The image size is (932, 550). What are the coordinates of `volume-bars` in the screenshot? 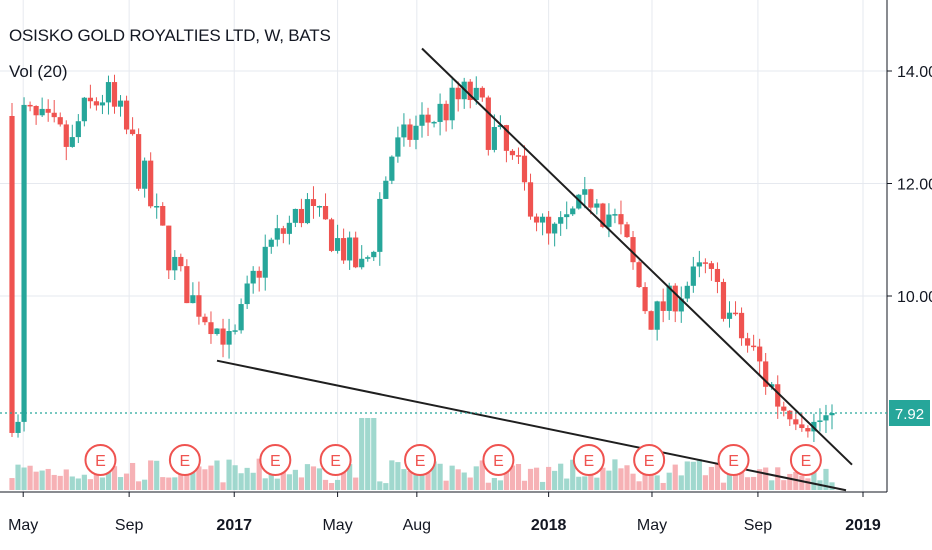 It's located at (422, 454).